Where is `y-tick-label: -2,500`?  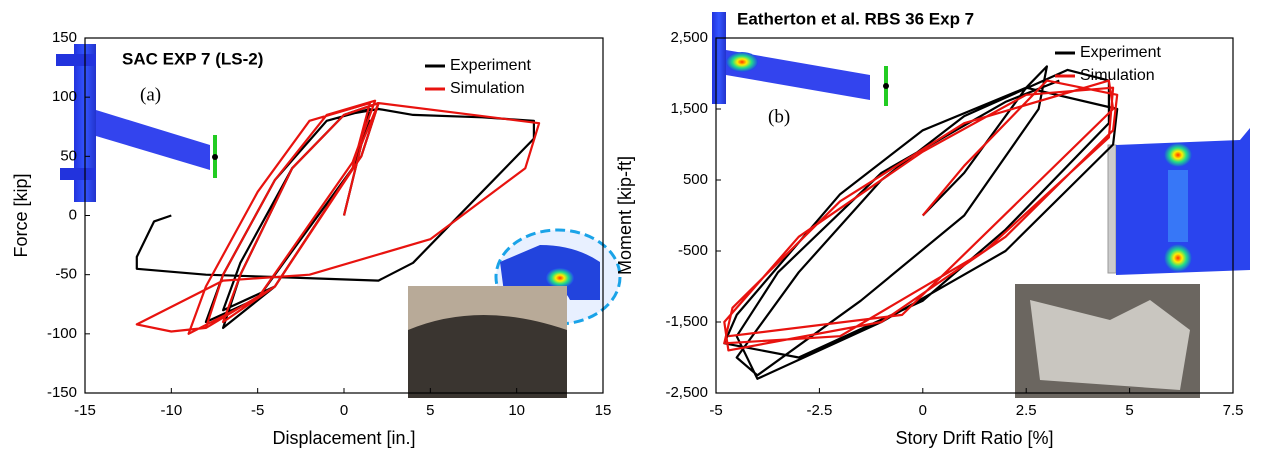 y-tick-label: -2,500 is located at coordinates (686, 392).